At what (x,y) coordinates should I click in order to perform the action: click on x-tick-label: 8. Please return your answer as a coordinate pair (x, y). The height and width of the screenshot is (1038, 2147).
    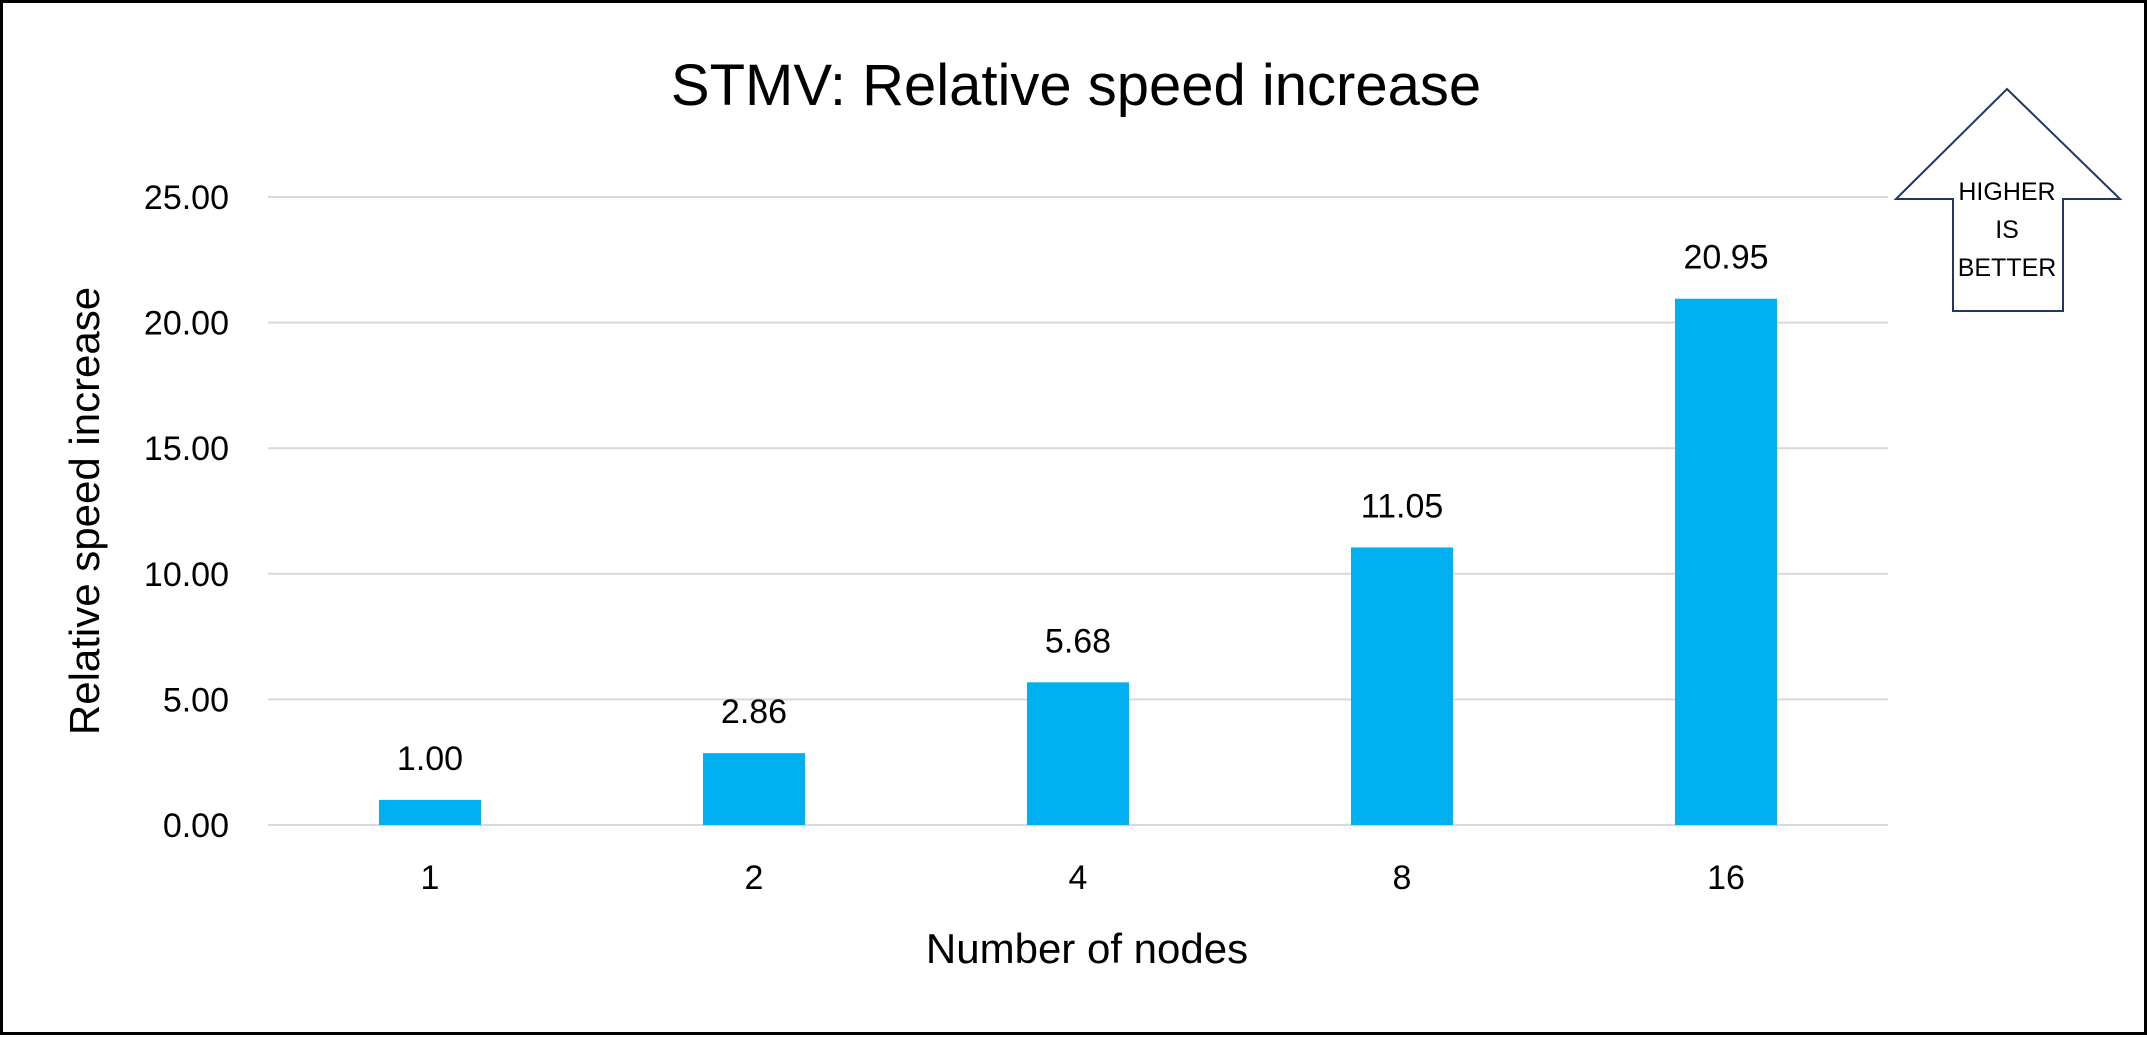
    Looking at the image, I should click on (1402, 878).